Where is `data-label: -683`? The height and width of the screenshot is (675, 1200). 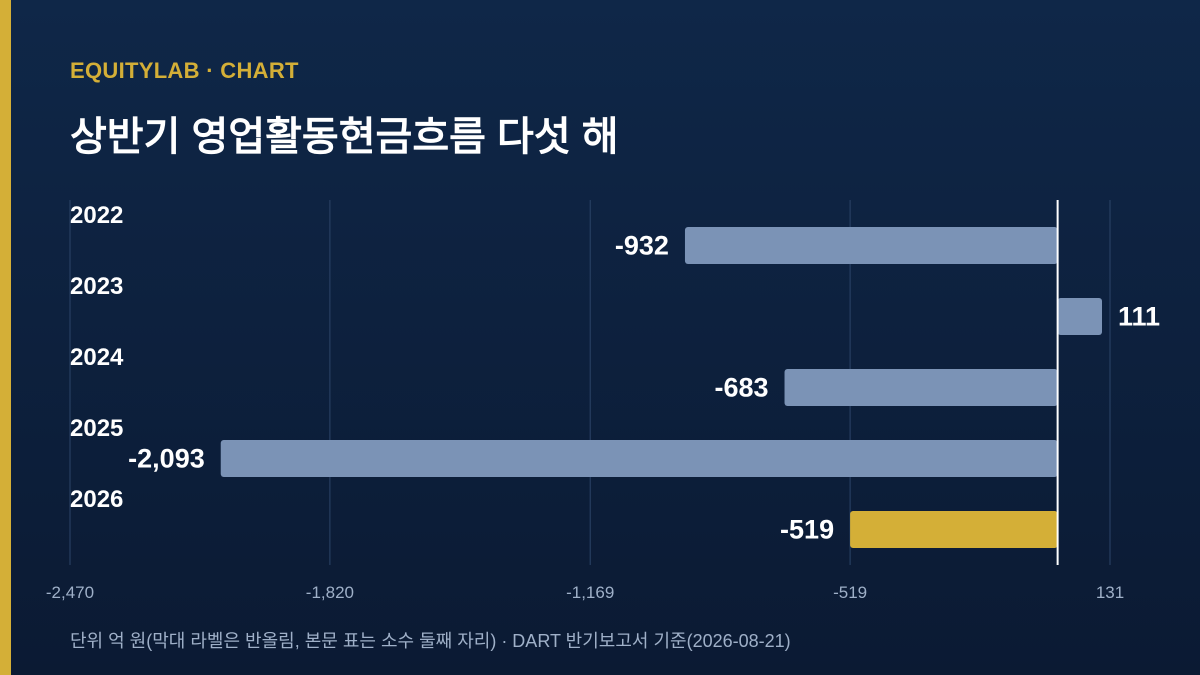
data-label: -683 is located at coordinates (741, 388).